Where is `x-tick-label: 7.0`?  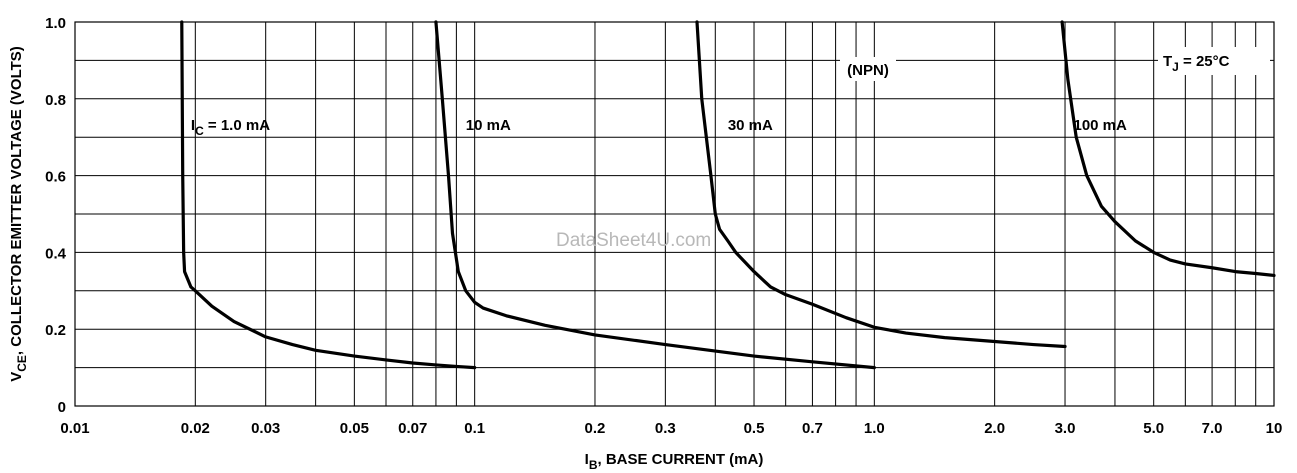 x-tick-label: 7.0 is located at coordinates (1212, 428).